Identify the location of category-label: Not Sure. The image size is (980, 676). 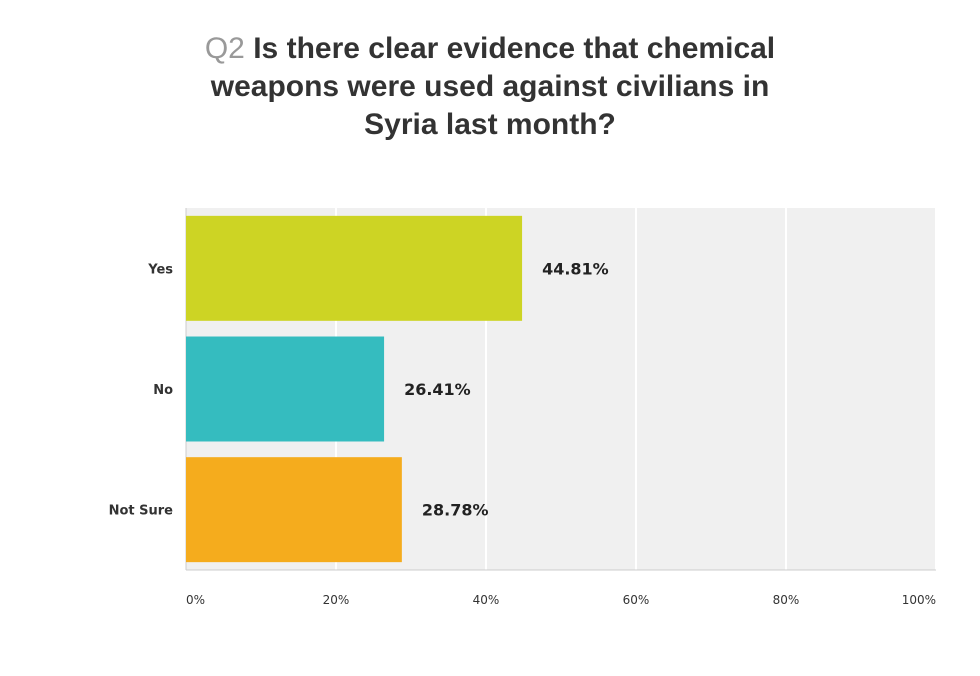
(141, 511).